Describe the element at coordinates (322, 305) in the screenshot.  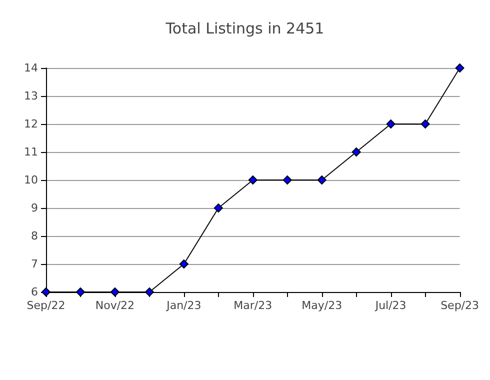
I see `x-tick-label: May/23` at that location.